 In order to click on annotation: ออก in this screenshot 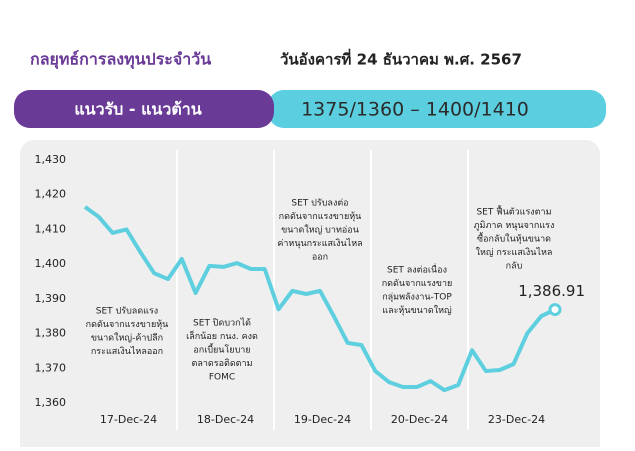, I will do `click(320, 258)`.